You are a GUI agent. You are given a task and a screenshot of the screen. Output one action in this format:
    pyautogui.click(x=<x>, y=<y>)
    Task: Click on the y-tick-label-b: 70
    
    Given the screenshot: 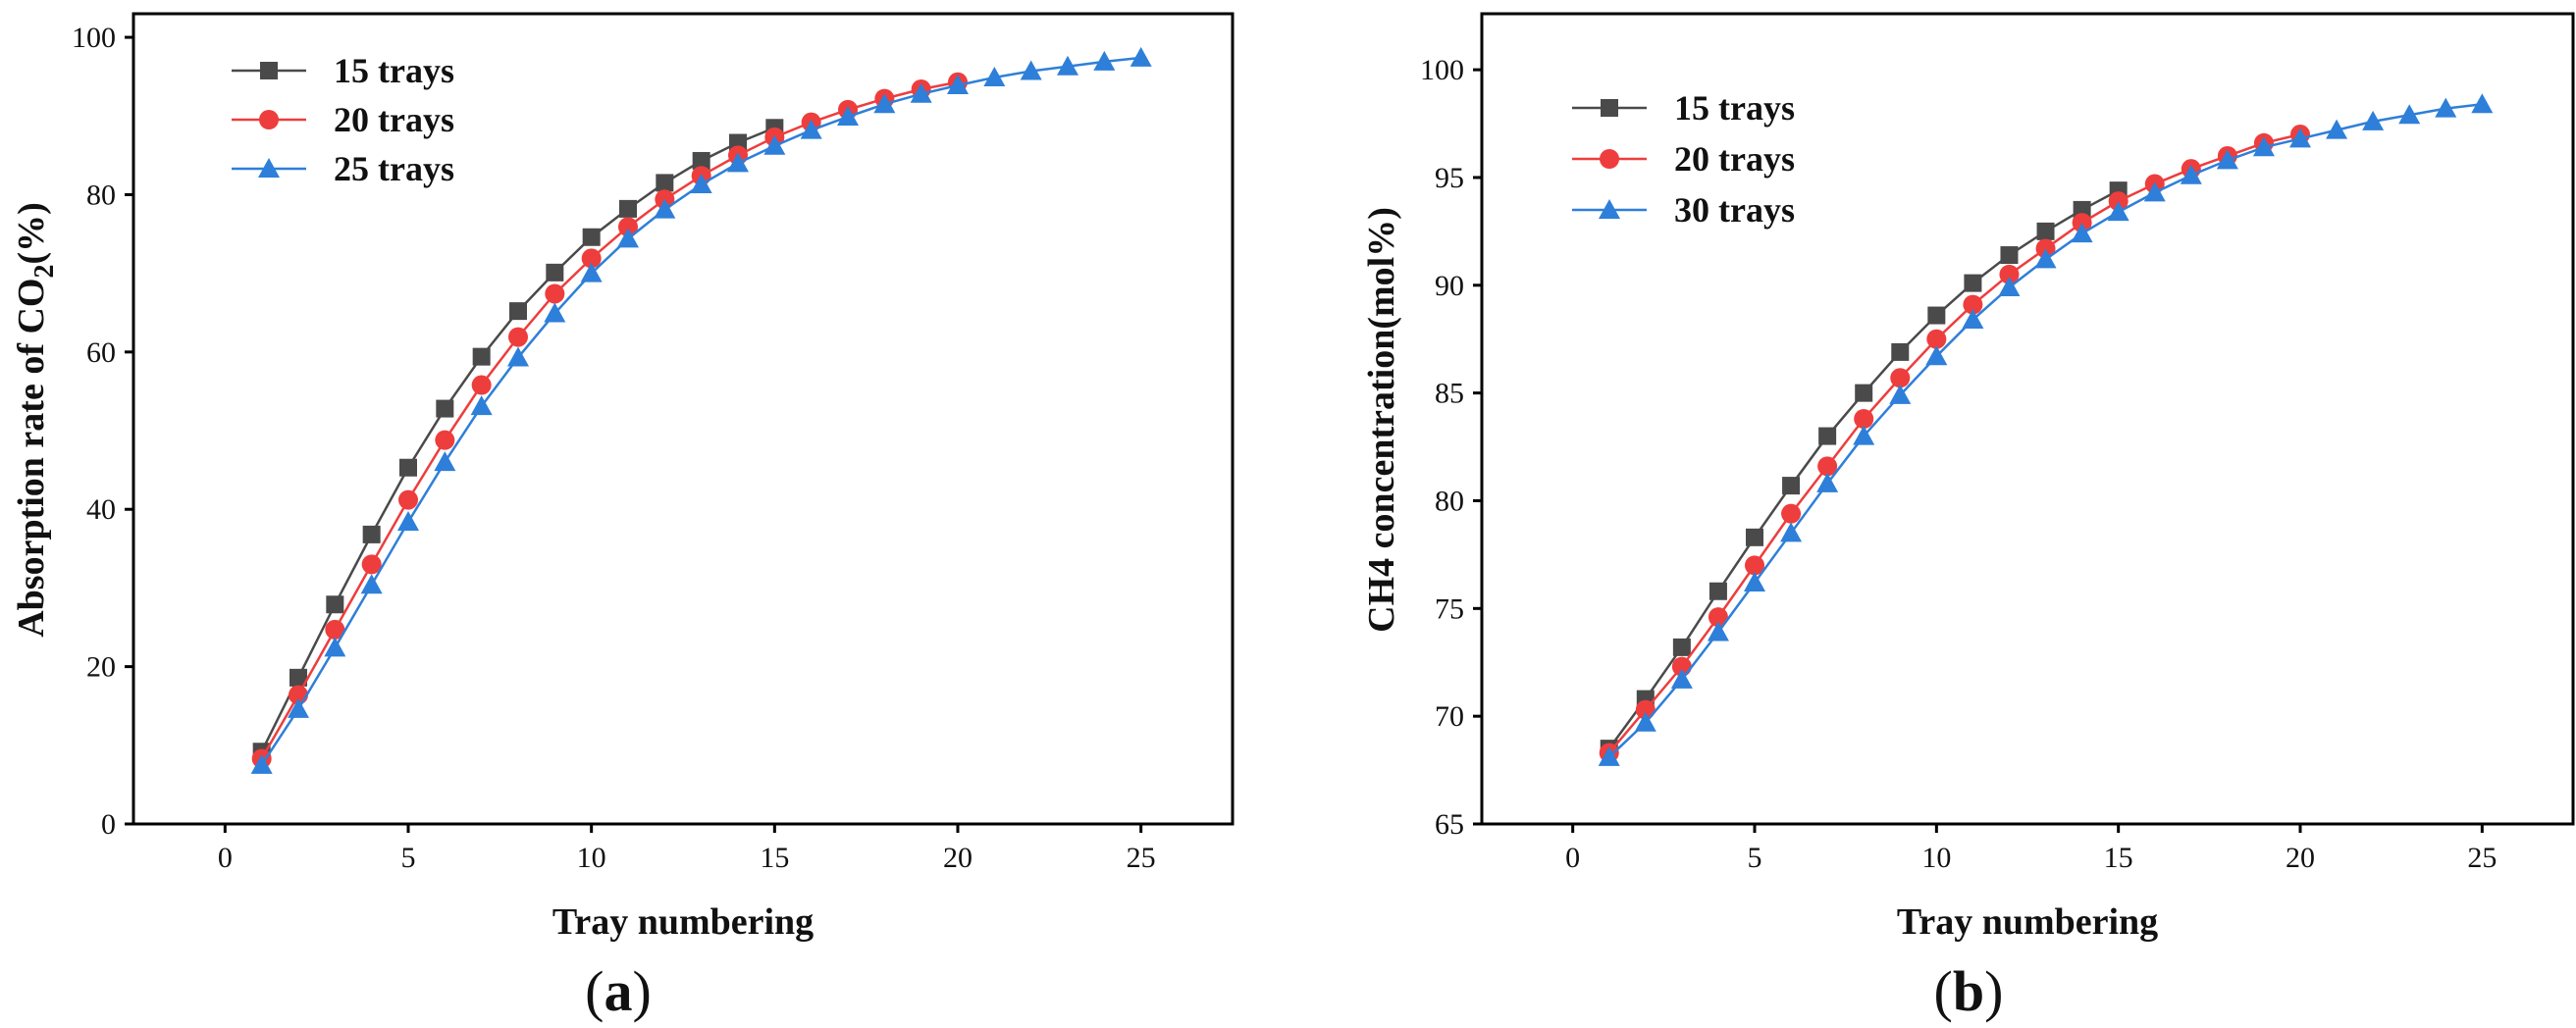 What is the action you would take?
    pyautogui.click(x=1449, y=716)
    